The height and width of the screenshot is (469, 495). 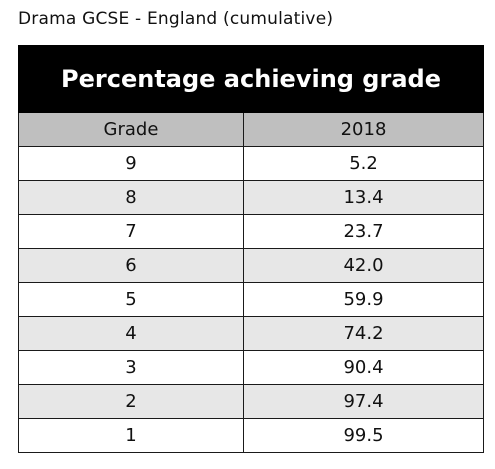 I want to click on grade-cell: 3, so click(x=131, y=367).